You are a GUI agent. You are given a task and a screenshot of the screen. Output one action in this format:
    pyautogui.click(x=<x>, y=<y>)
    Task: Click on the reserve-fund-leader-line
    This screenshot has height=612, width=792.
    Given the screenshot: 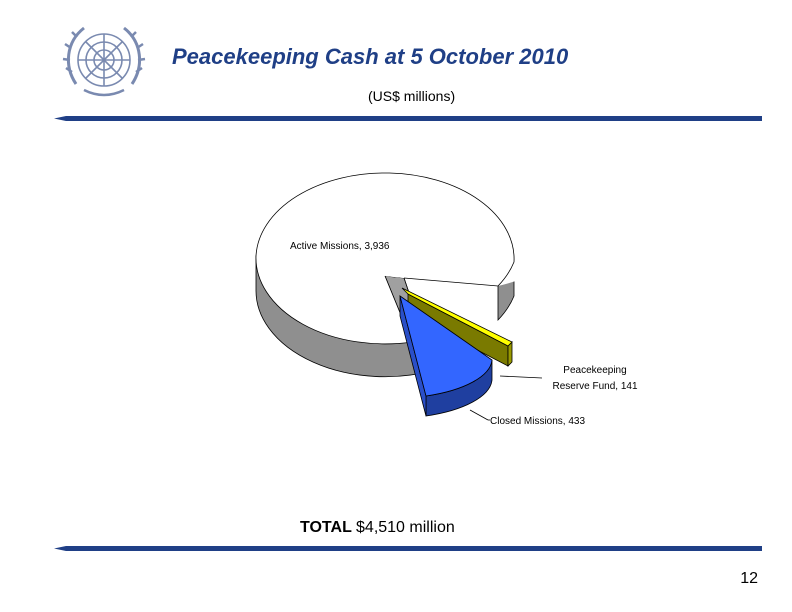 What is the action you would take?
    pyautogui.click(x=521, y=377)
    